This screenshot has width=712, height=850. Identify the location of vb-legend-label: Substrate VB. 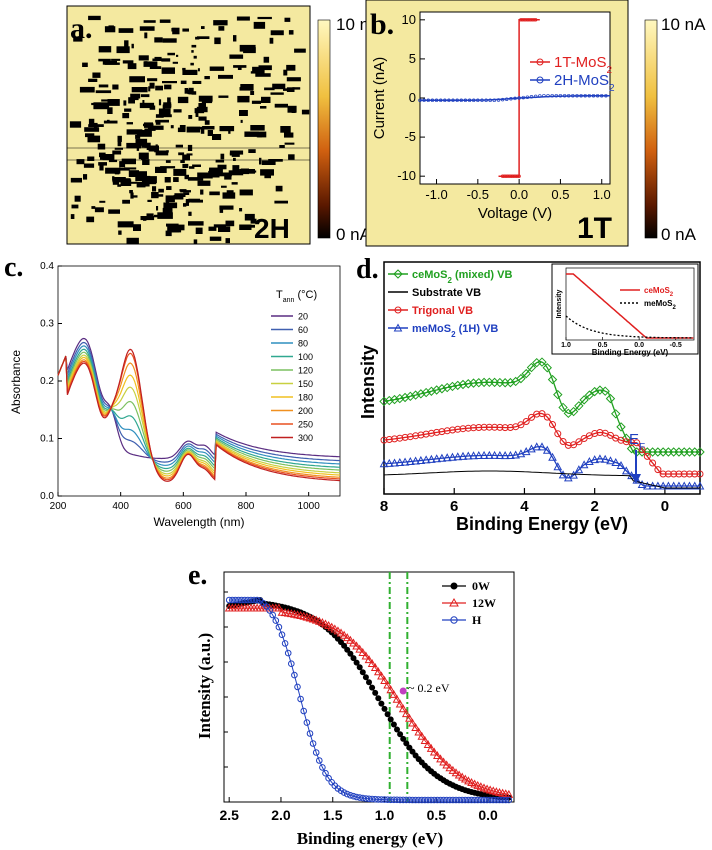
(446, 293).